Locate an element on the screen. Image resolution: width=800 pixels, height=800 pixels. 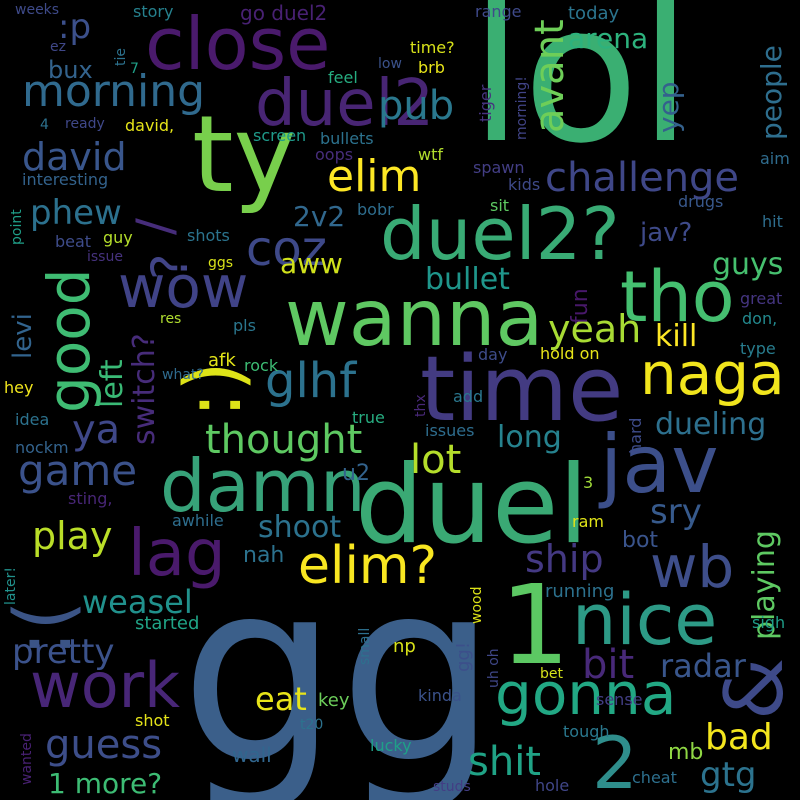
word-kids: kids is located at coordinates (524, 184).